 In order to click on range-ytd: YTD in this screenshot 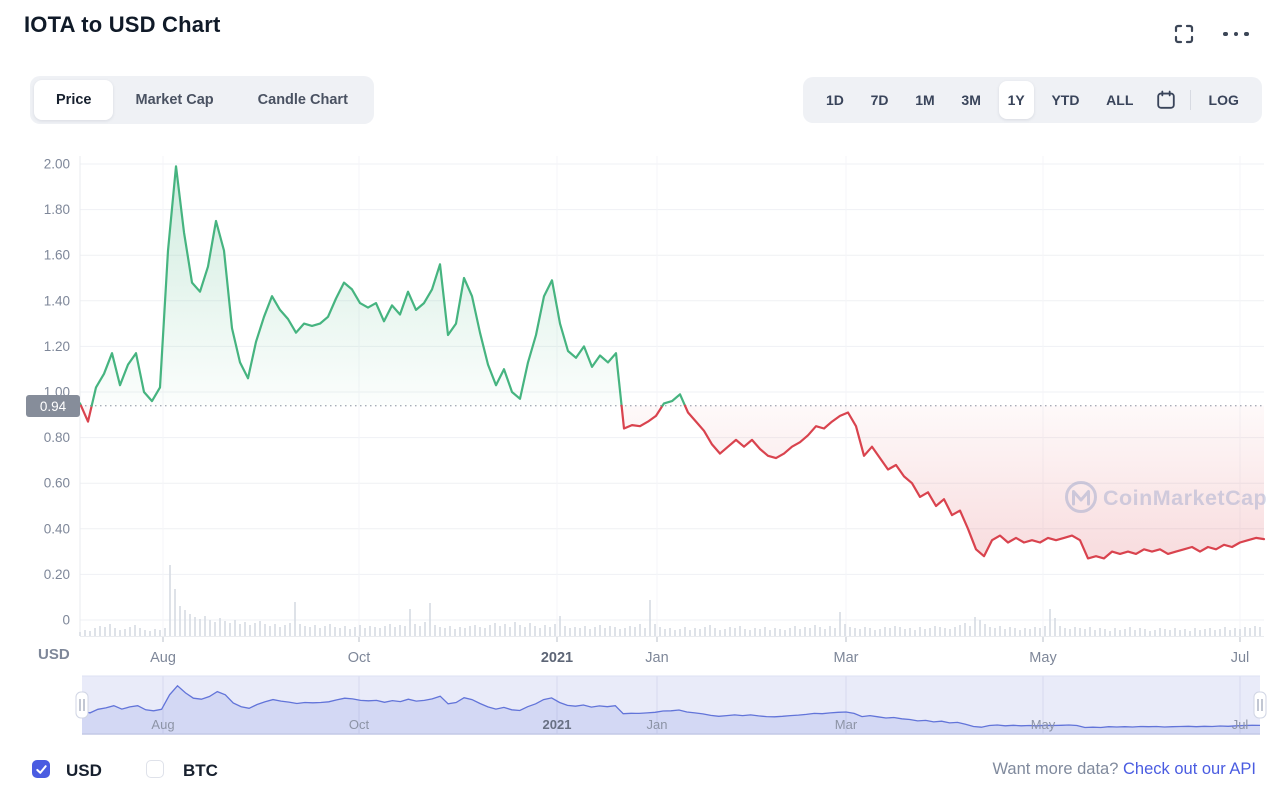, I will do `click(1065, 100)`.